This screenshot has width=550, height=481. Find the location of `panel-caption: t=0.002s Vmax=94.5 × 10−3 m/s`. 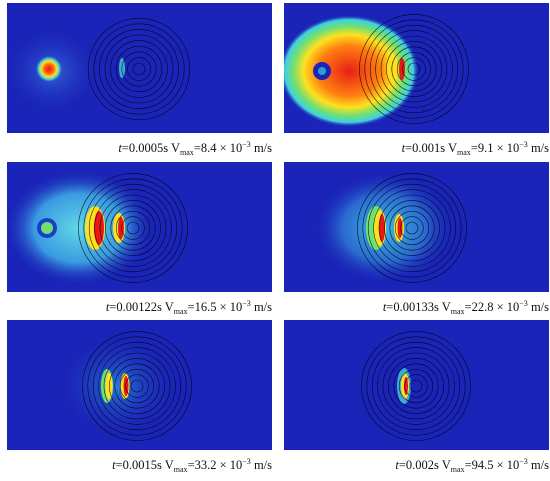

panel-caption: t=0.002s Vmax=94.5 × 10−3 m/s is located at coordinates (472, 465).